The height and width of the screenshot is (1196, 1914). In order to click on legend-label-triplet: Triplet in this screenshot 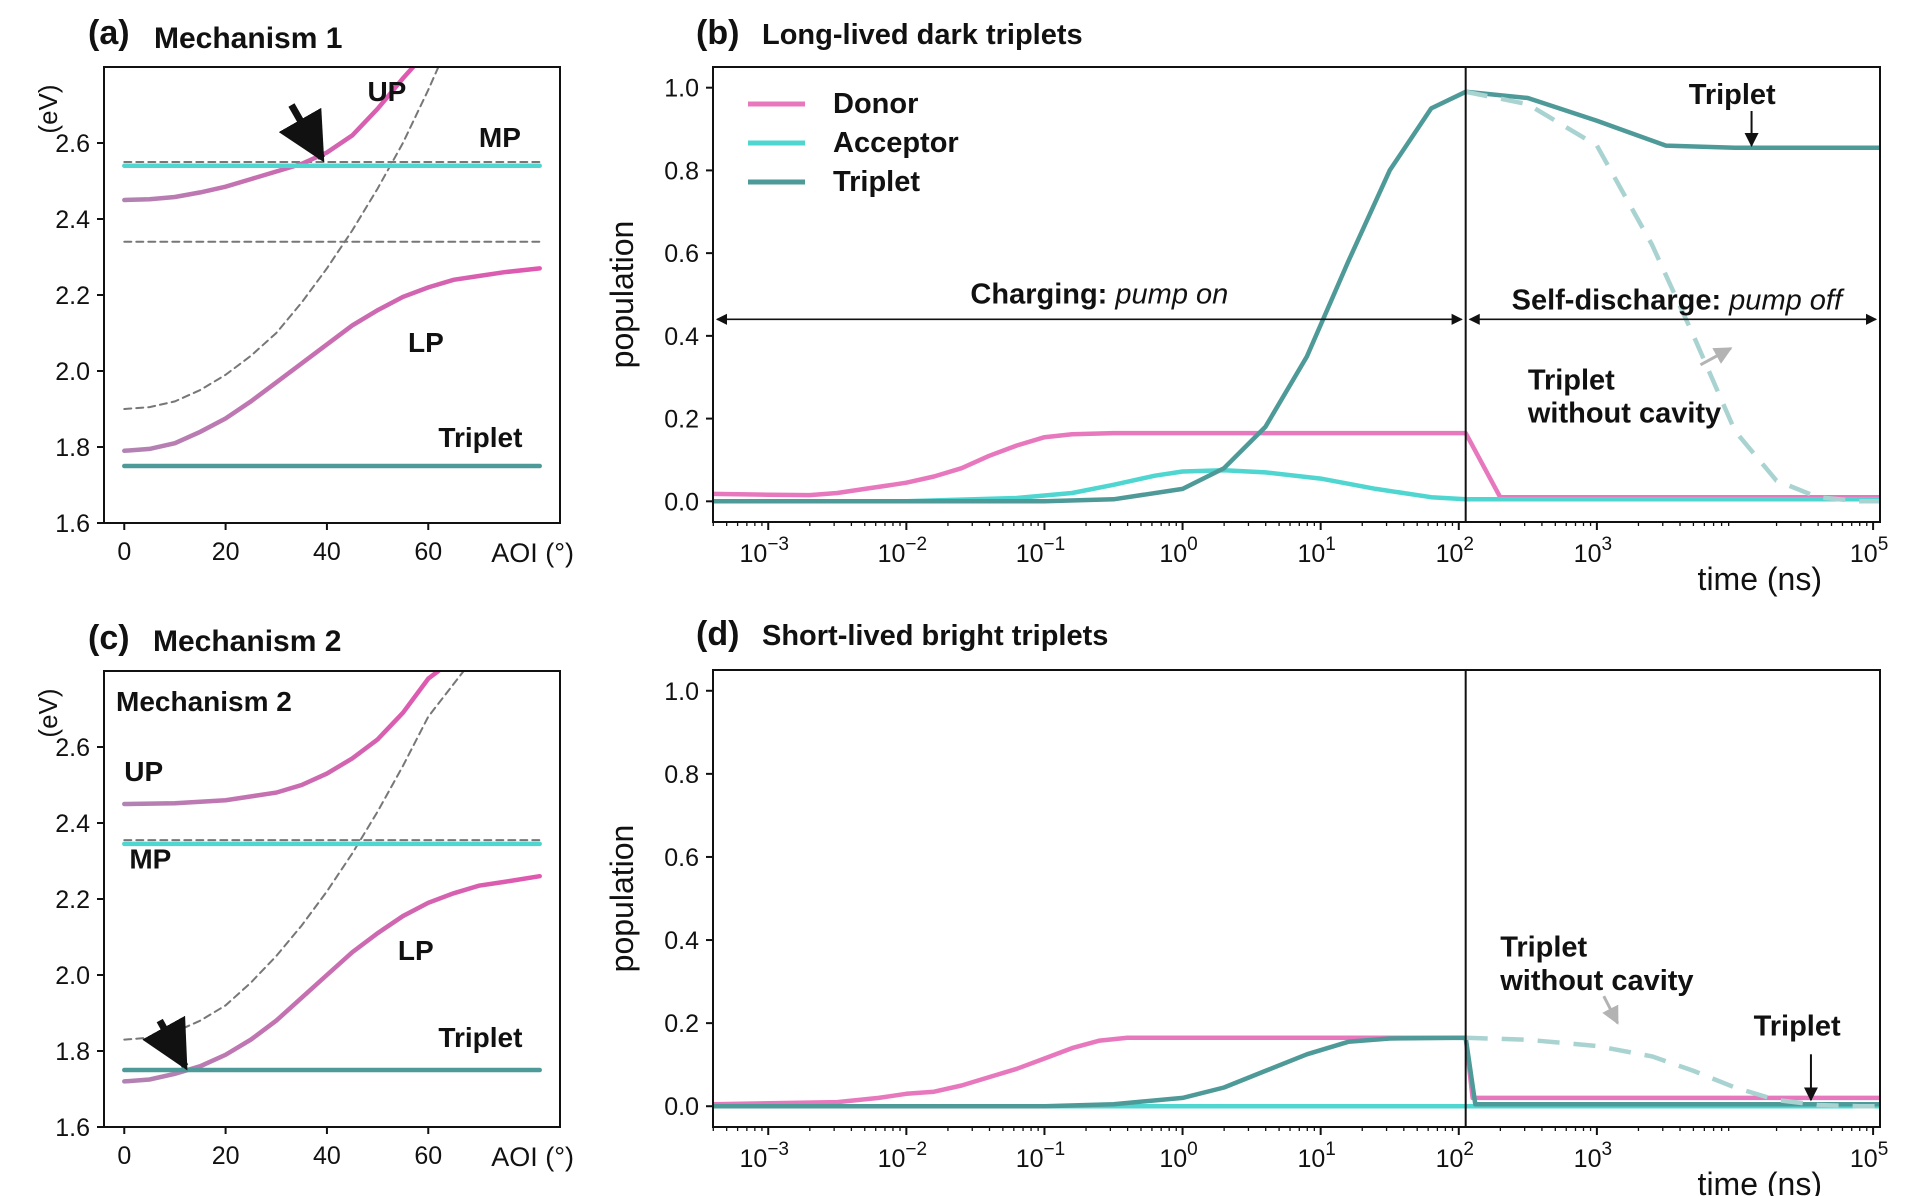, I will do `click(876, 182)`.